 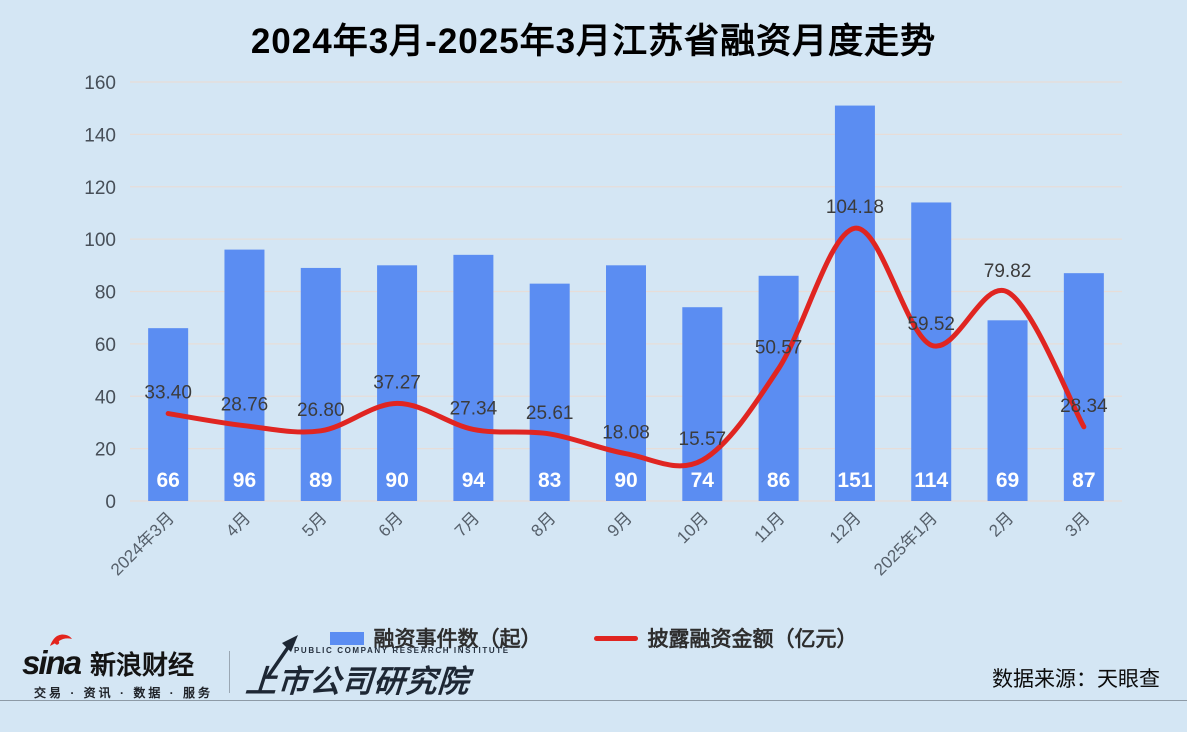 I want to click on bar-value-label: 89, so click(x=320, y=480).